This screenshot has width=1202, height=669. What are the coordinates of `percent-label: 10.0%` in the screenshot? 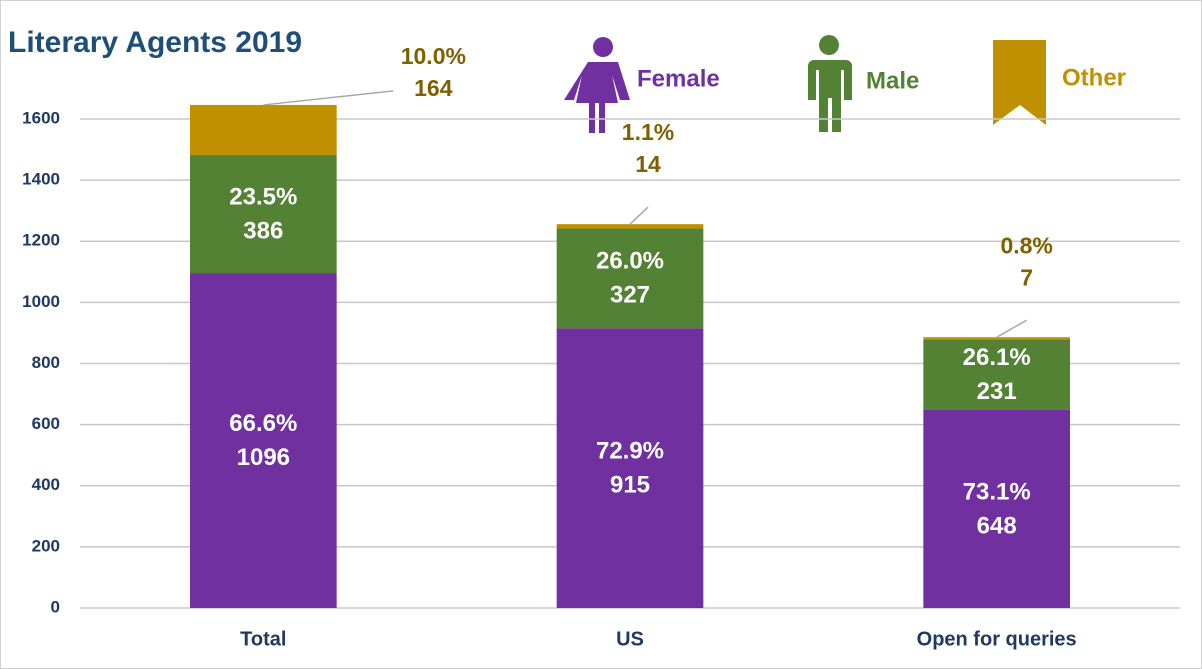 It's located at (433, 56).